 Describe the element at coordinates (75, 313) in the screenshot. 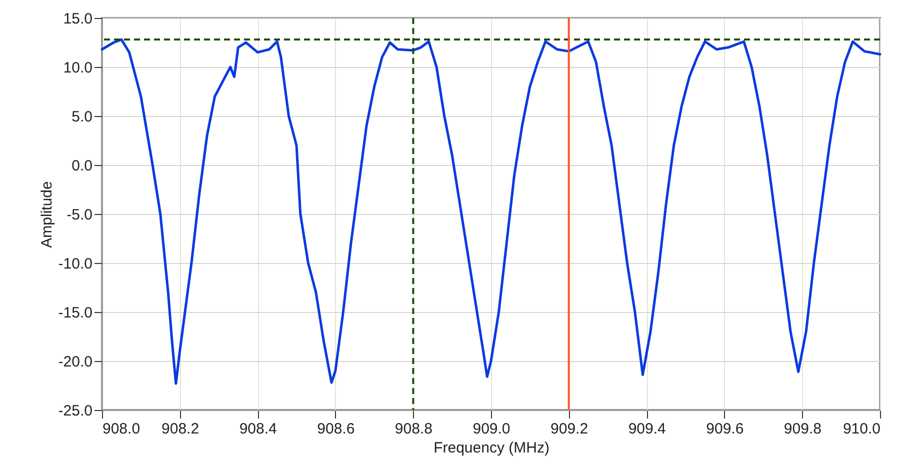

I see `y-tick-label: -15.0` at that location.